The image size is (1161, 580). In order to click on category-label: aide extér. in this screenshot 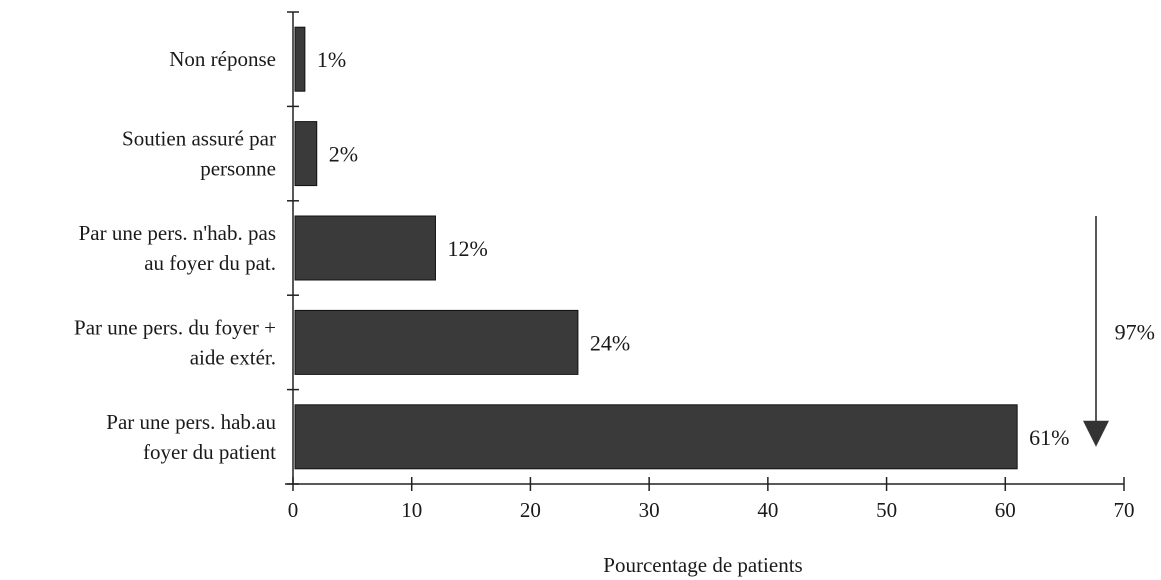, I will do `click(233, 357)`.